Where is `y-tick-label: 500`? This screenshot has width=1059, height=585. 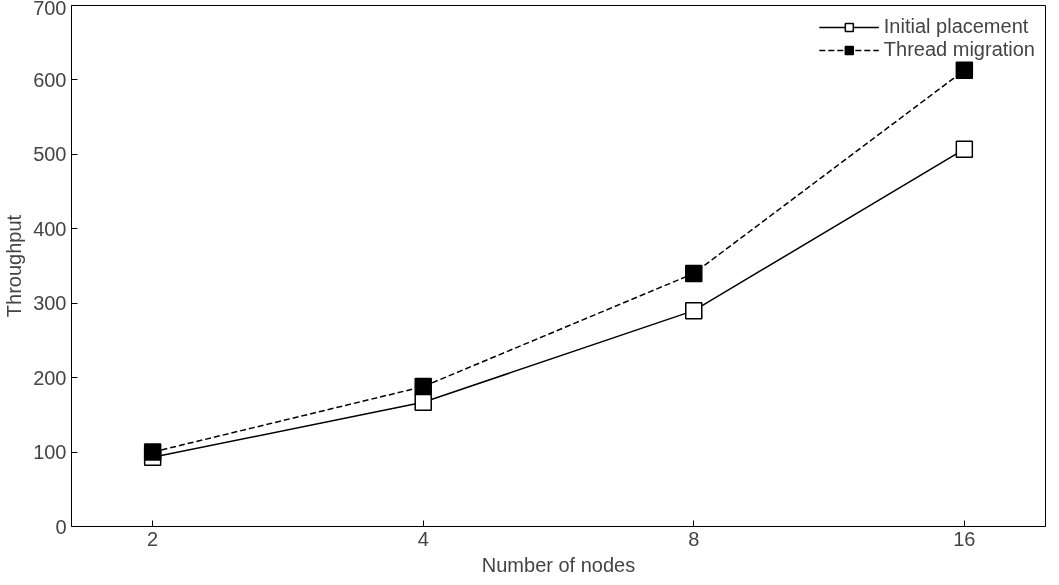
y-tick-label: 500 is located at coordinates (50, 154).